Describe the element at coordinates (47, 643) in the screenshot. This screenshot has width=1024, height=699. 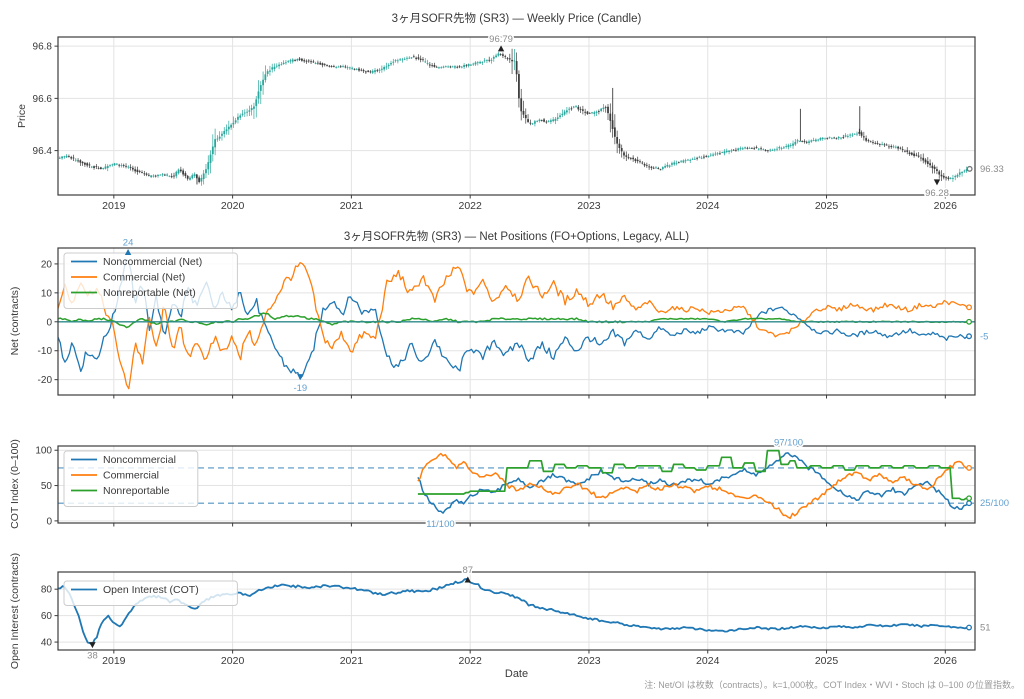
I see `y-tick-label: 40` at that location.